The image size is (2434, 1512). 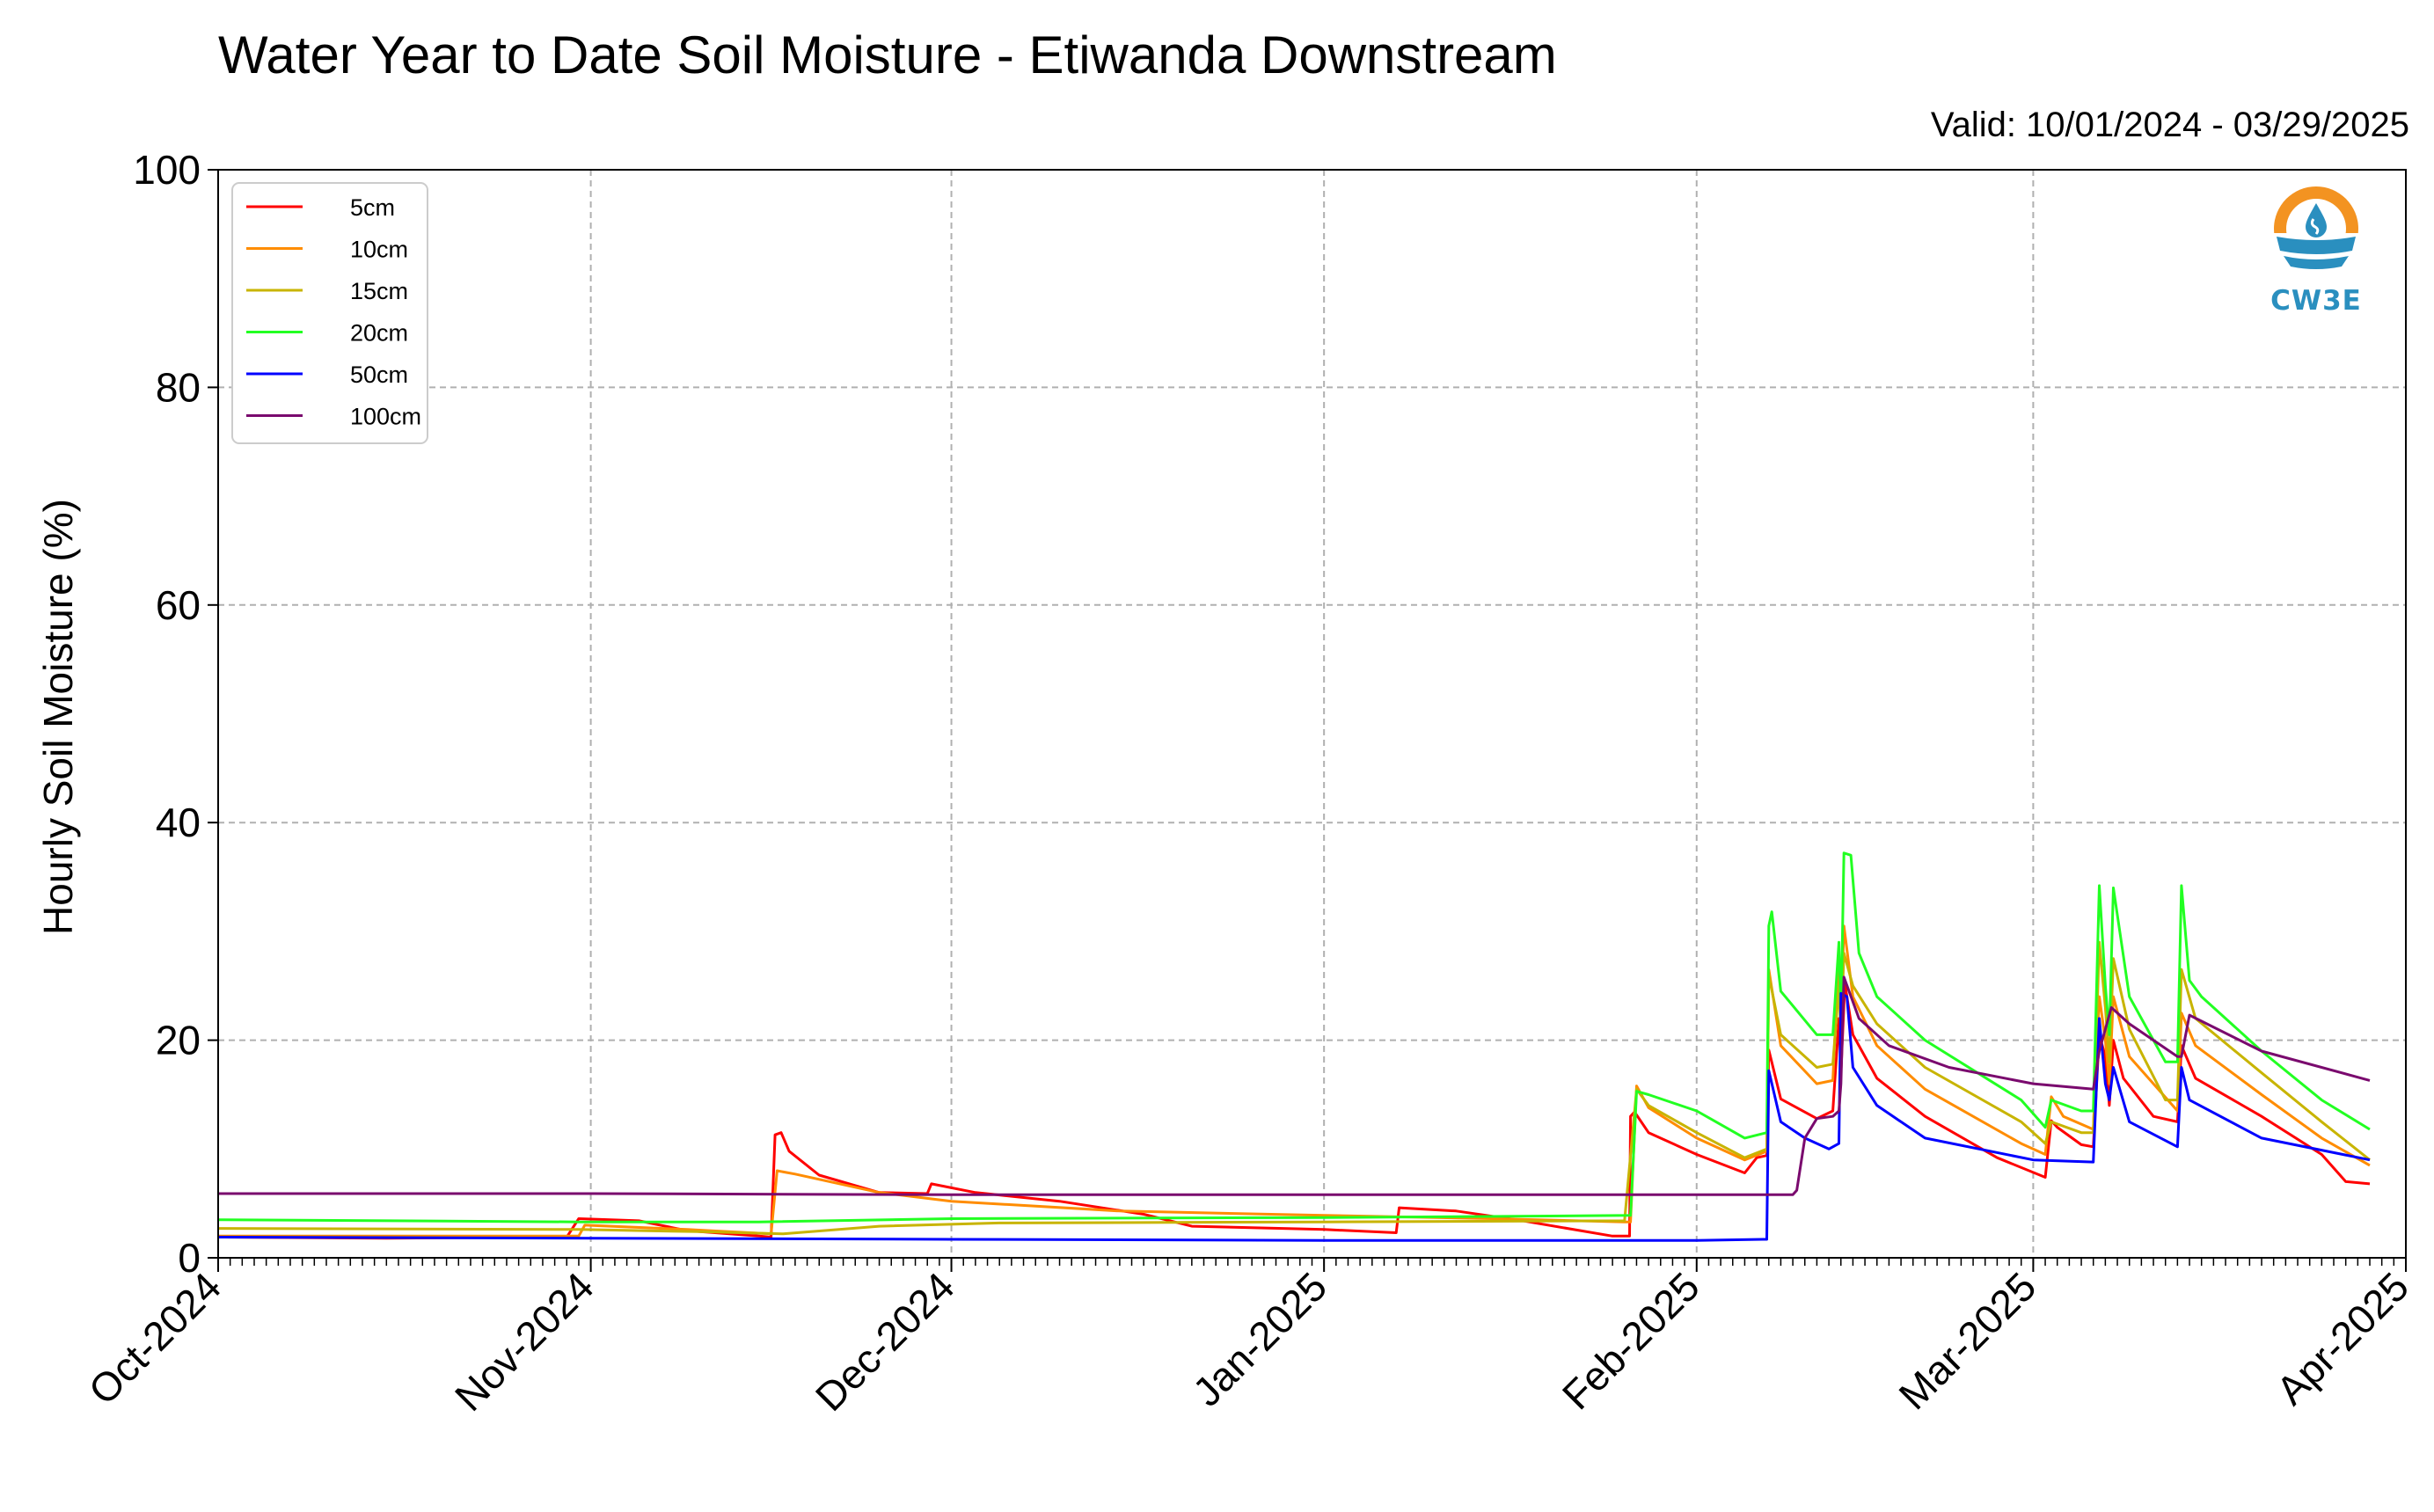 What do you see at coordinates (2342, 1338) in the screenshot?
I see `x-tick-label: Apr-2025` at bounding box center [2342, 1338].